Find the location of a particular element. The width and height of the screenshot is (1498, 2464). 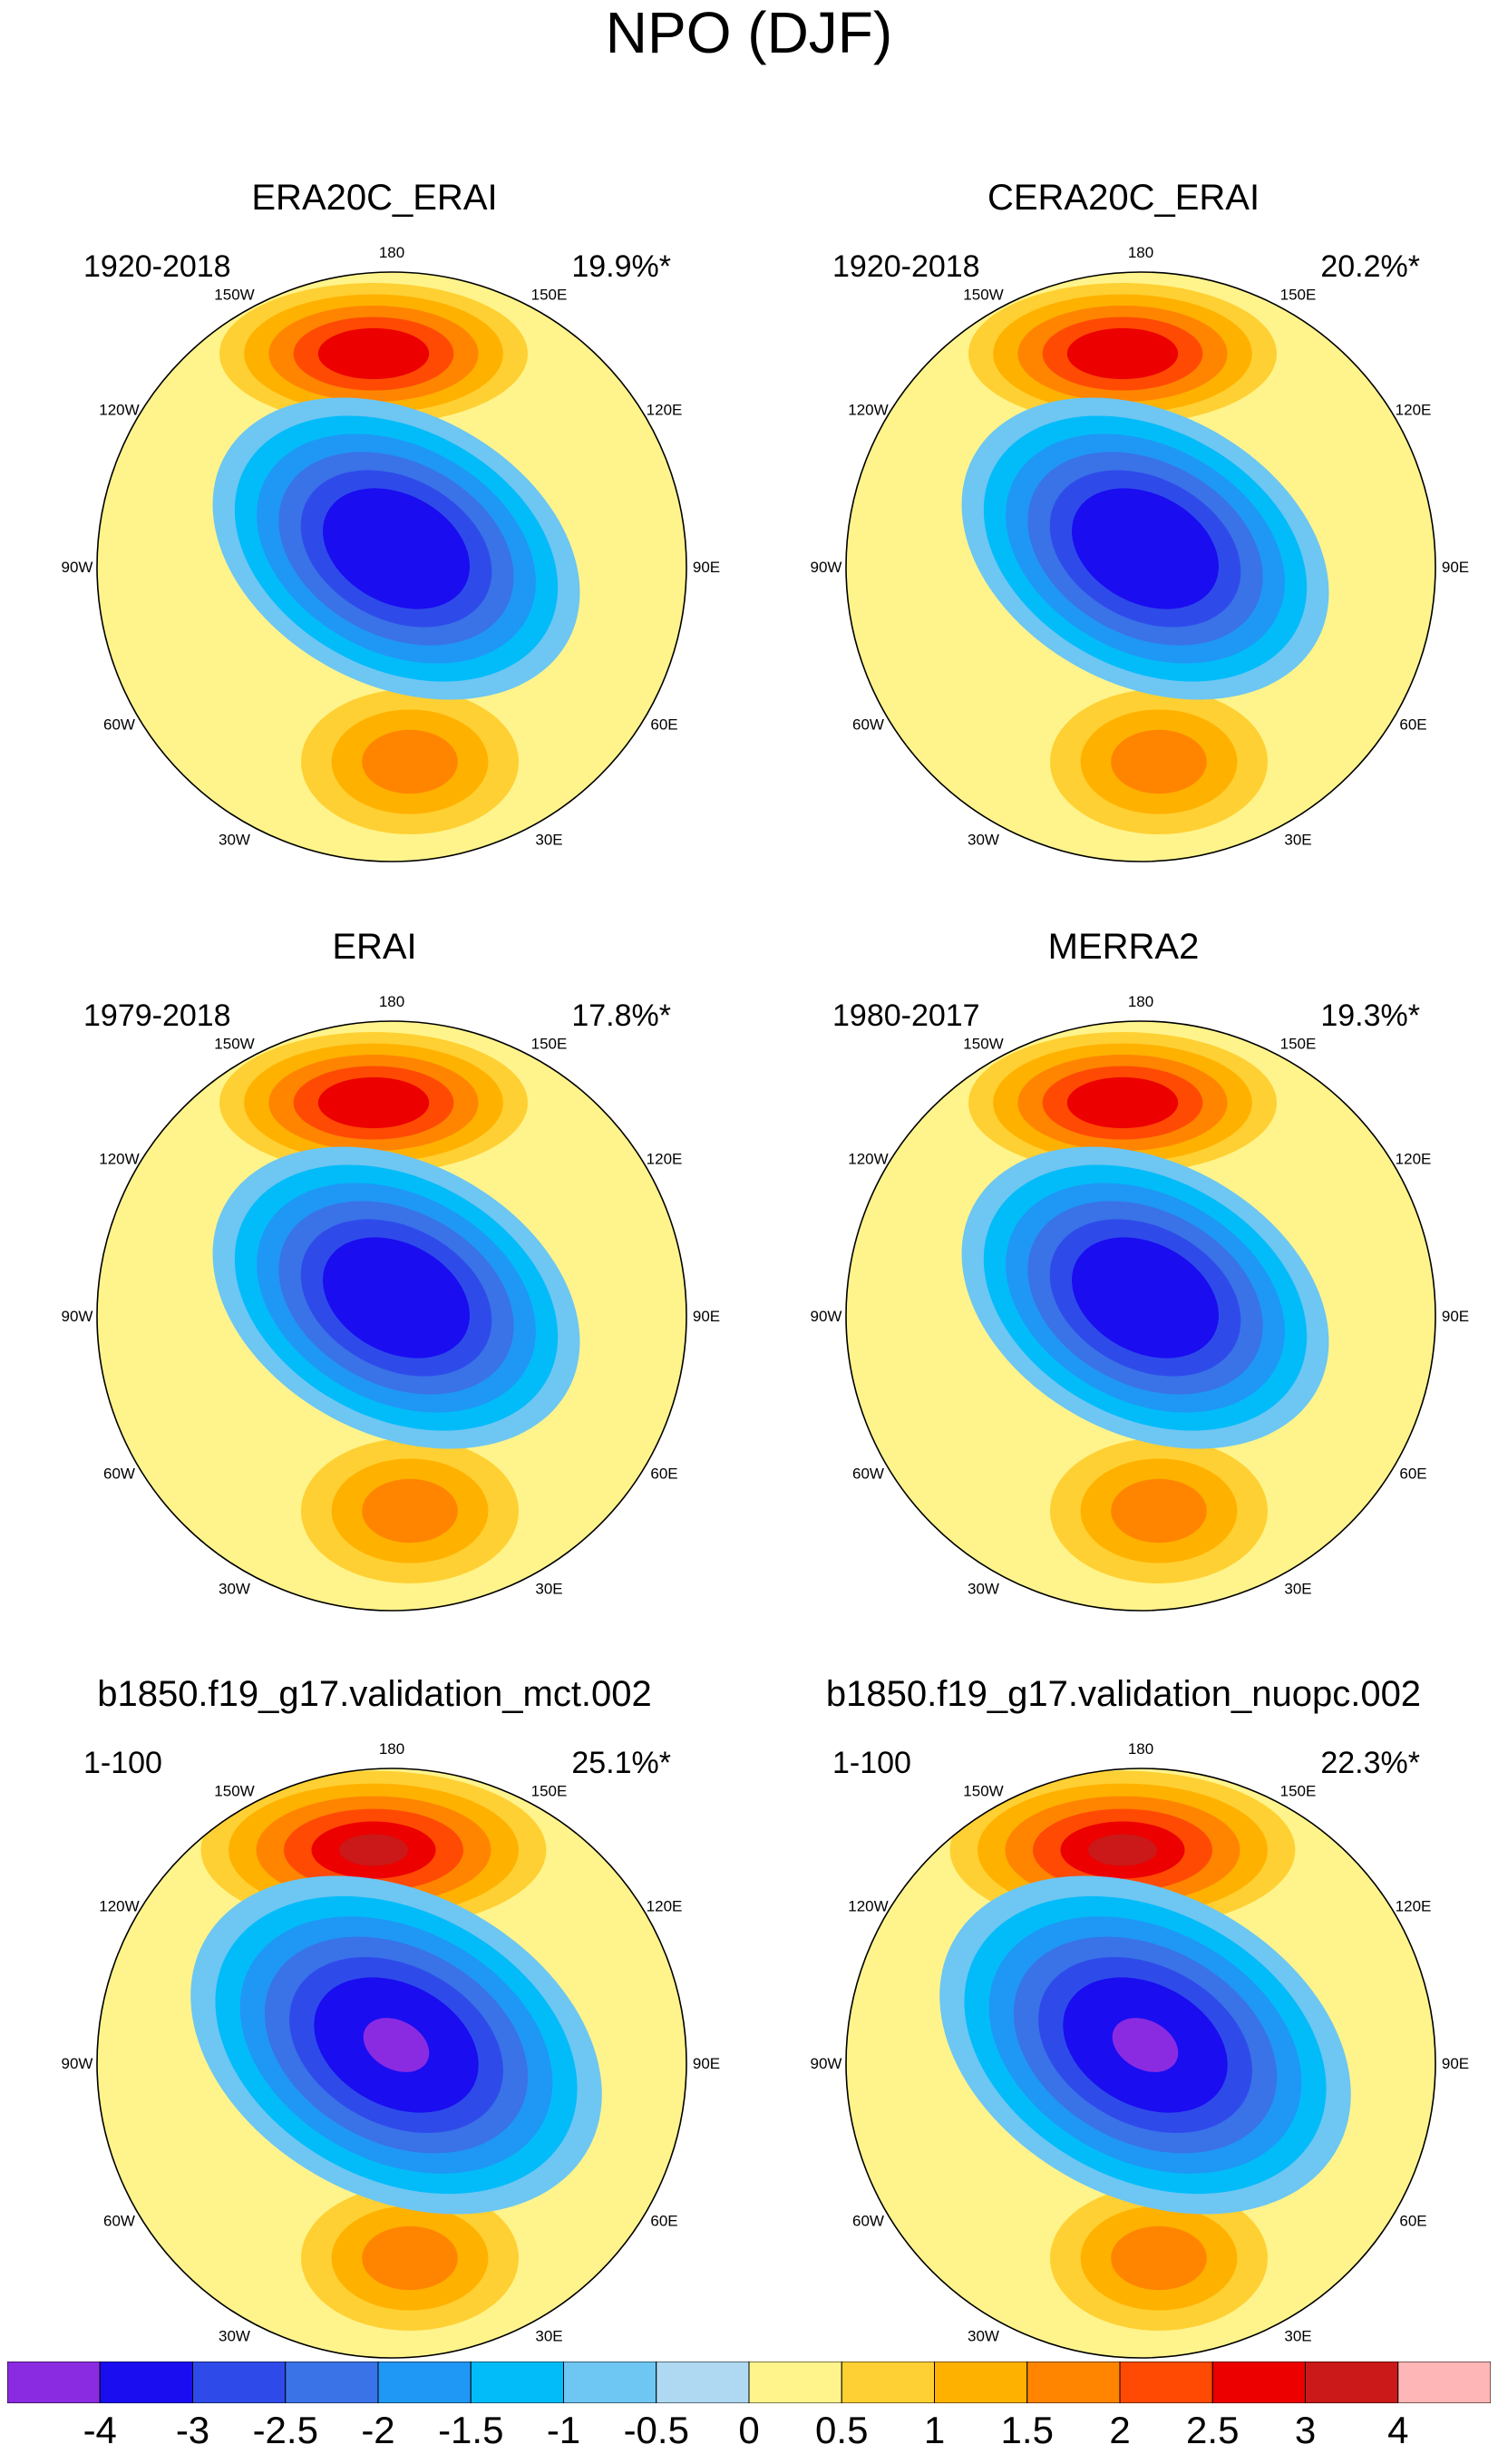

colorbar-tick-label: -1 is located at coordinates (563, 2430).